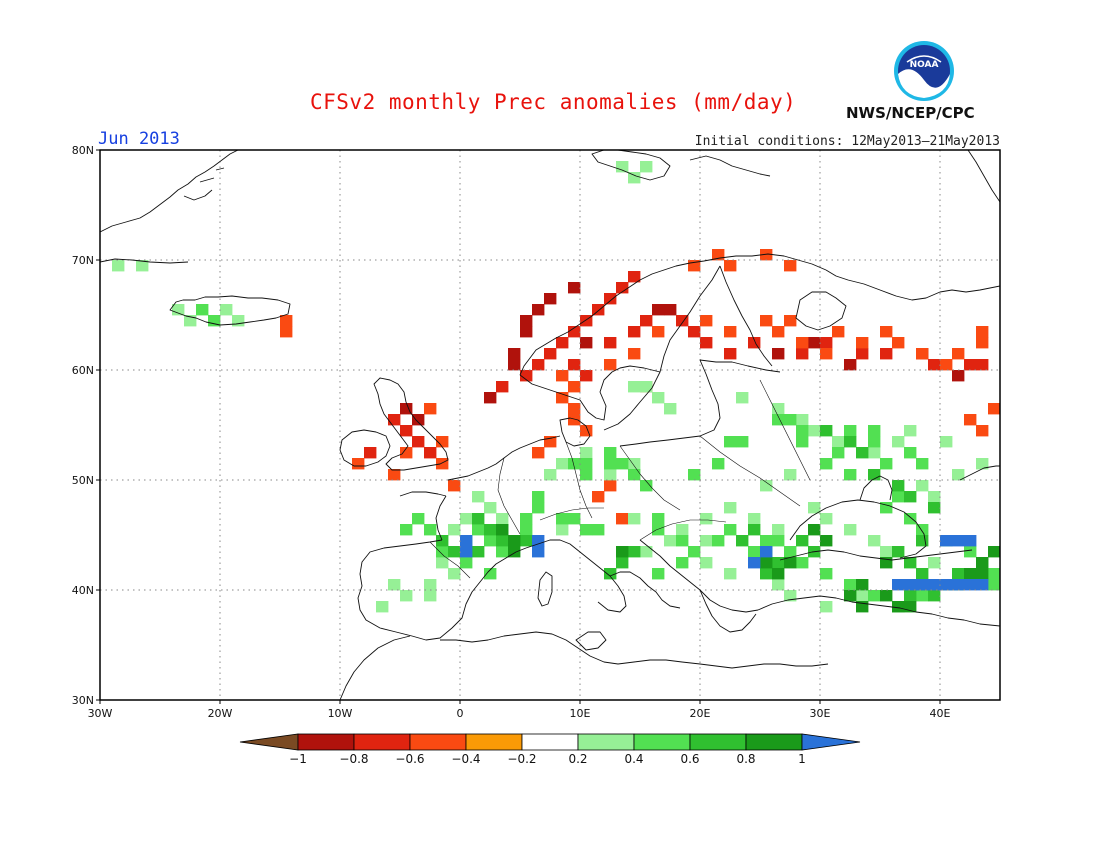 The width and height of the screenshot is (1100, 850). What do you see at coordinates (269, 742) in the screenshot?
I see `colorbar-low-arrow` at bounding box center [269, 742].